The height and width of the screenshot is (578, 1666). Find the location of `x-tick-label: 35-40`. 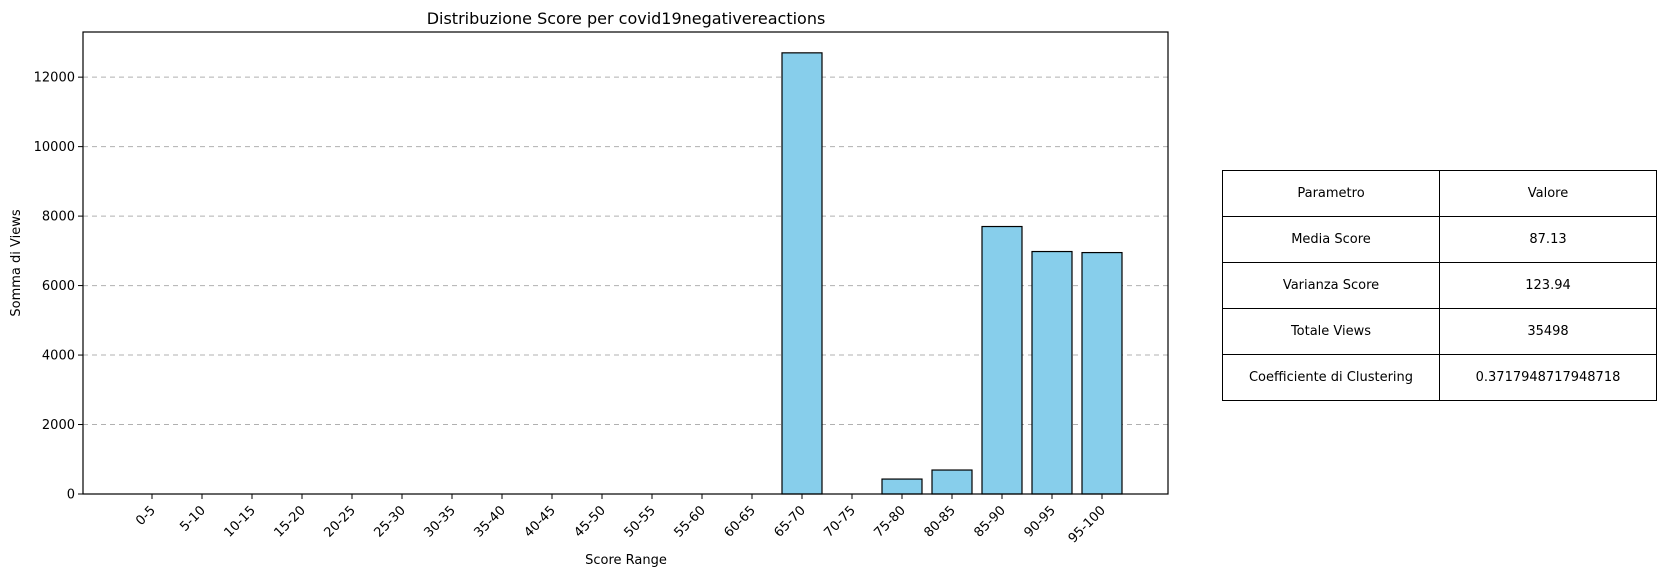

x-tick-label: 35-40 is located at coordinates (490, 521).